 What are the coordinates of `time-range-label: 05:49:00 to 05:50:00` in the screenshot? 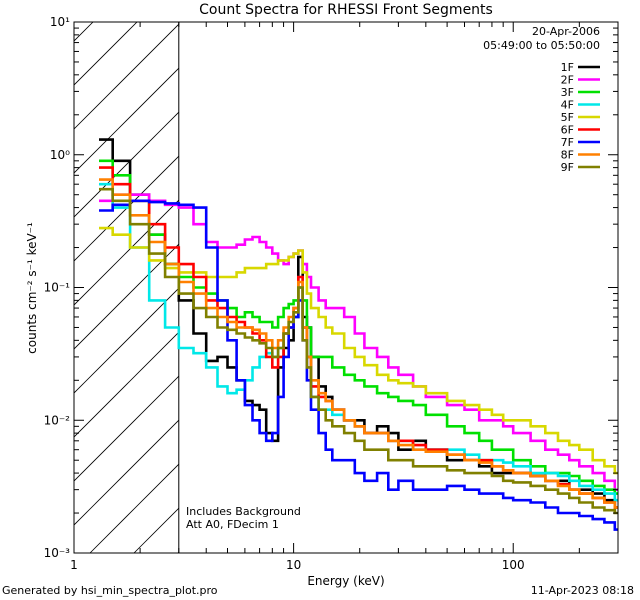 It's located at (541, 45).